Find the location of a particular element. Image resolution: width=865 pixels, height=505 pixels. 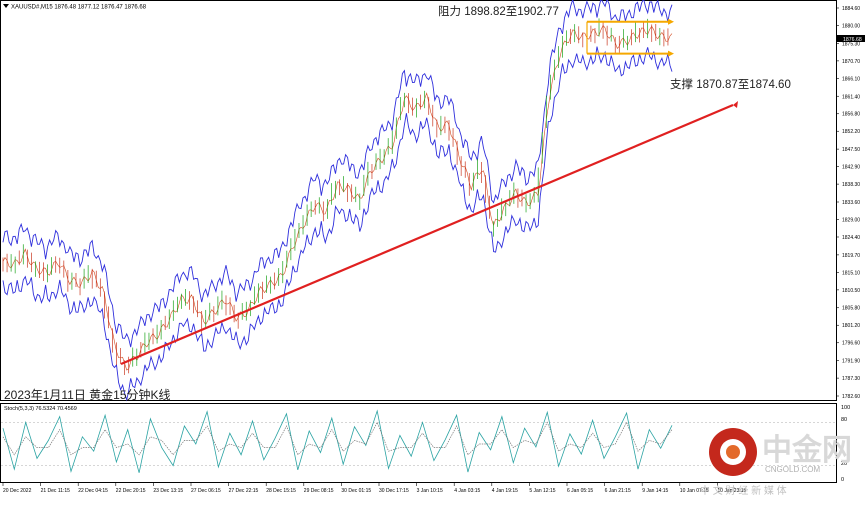

y-tick-label: 1819.70 is located at coordinates (851, 256).